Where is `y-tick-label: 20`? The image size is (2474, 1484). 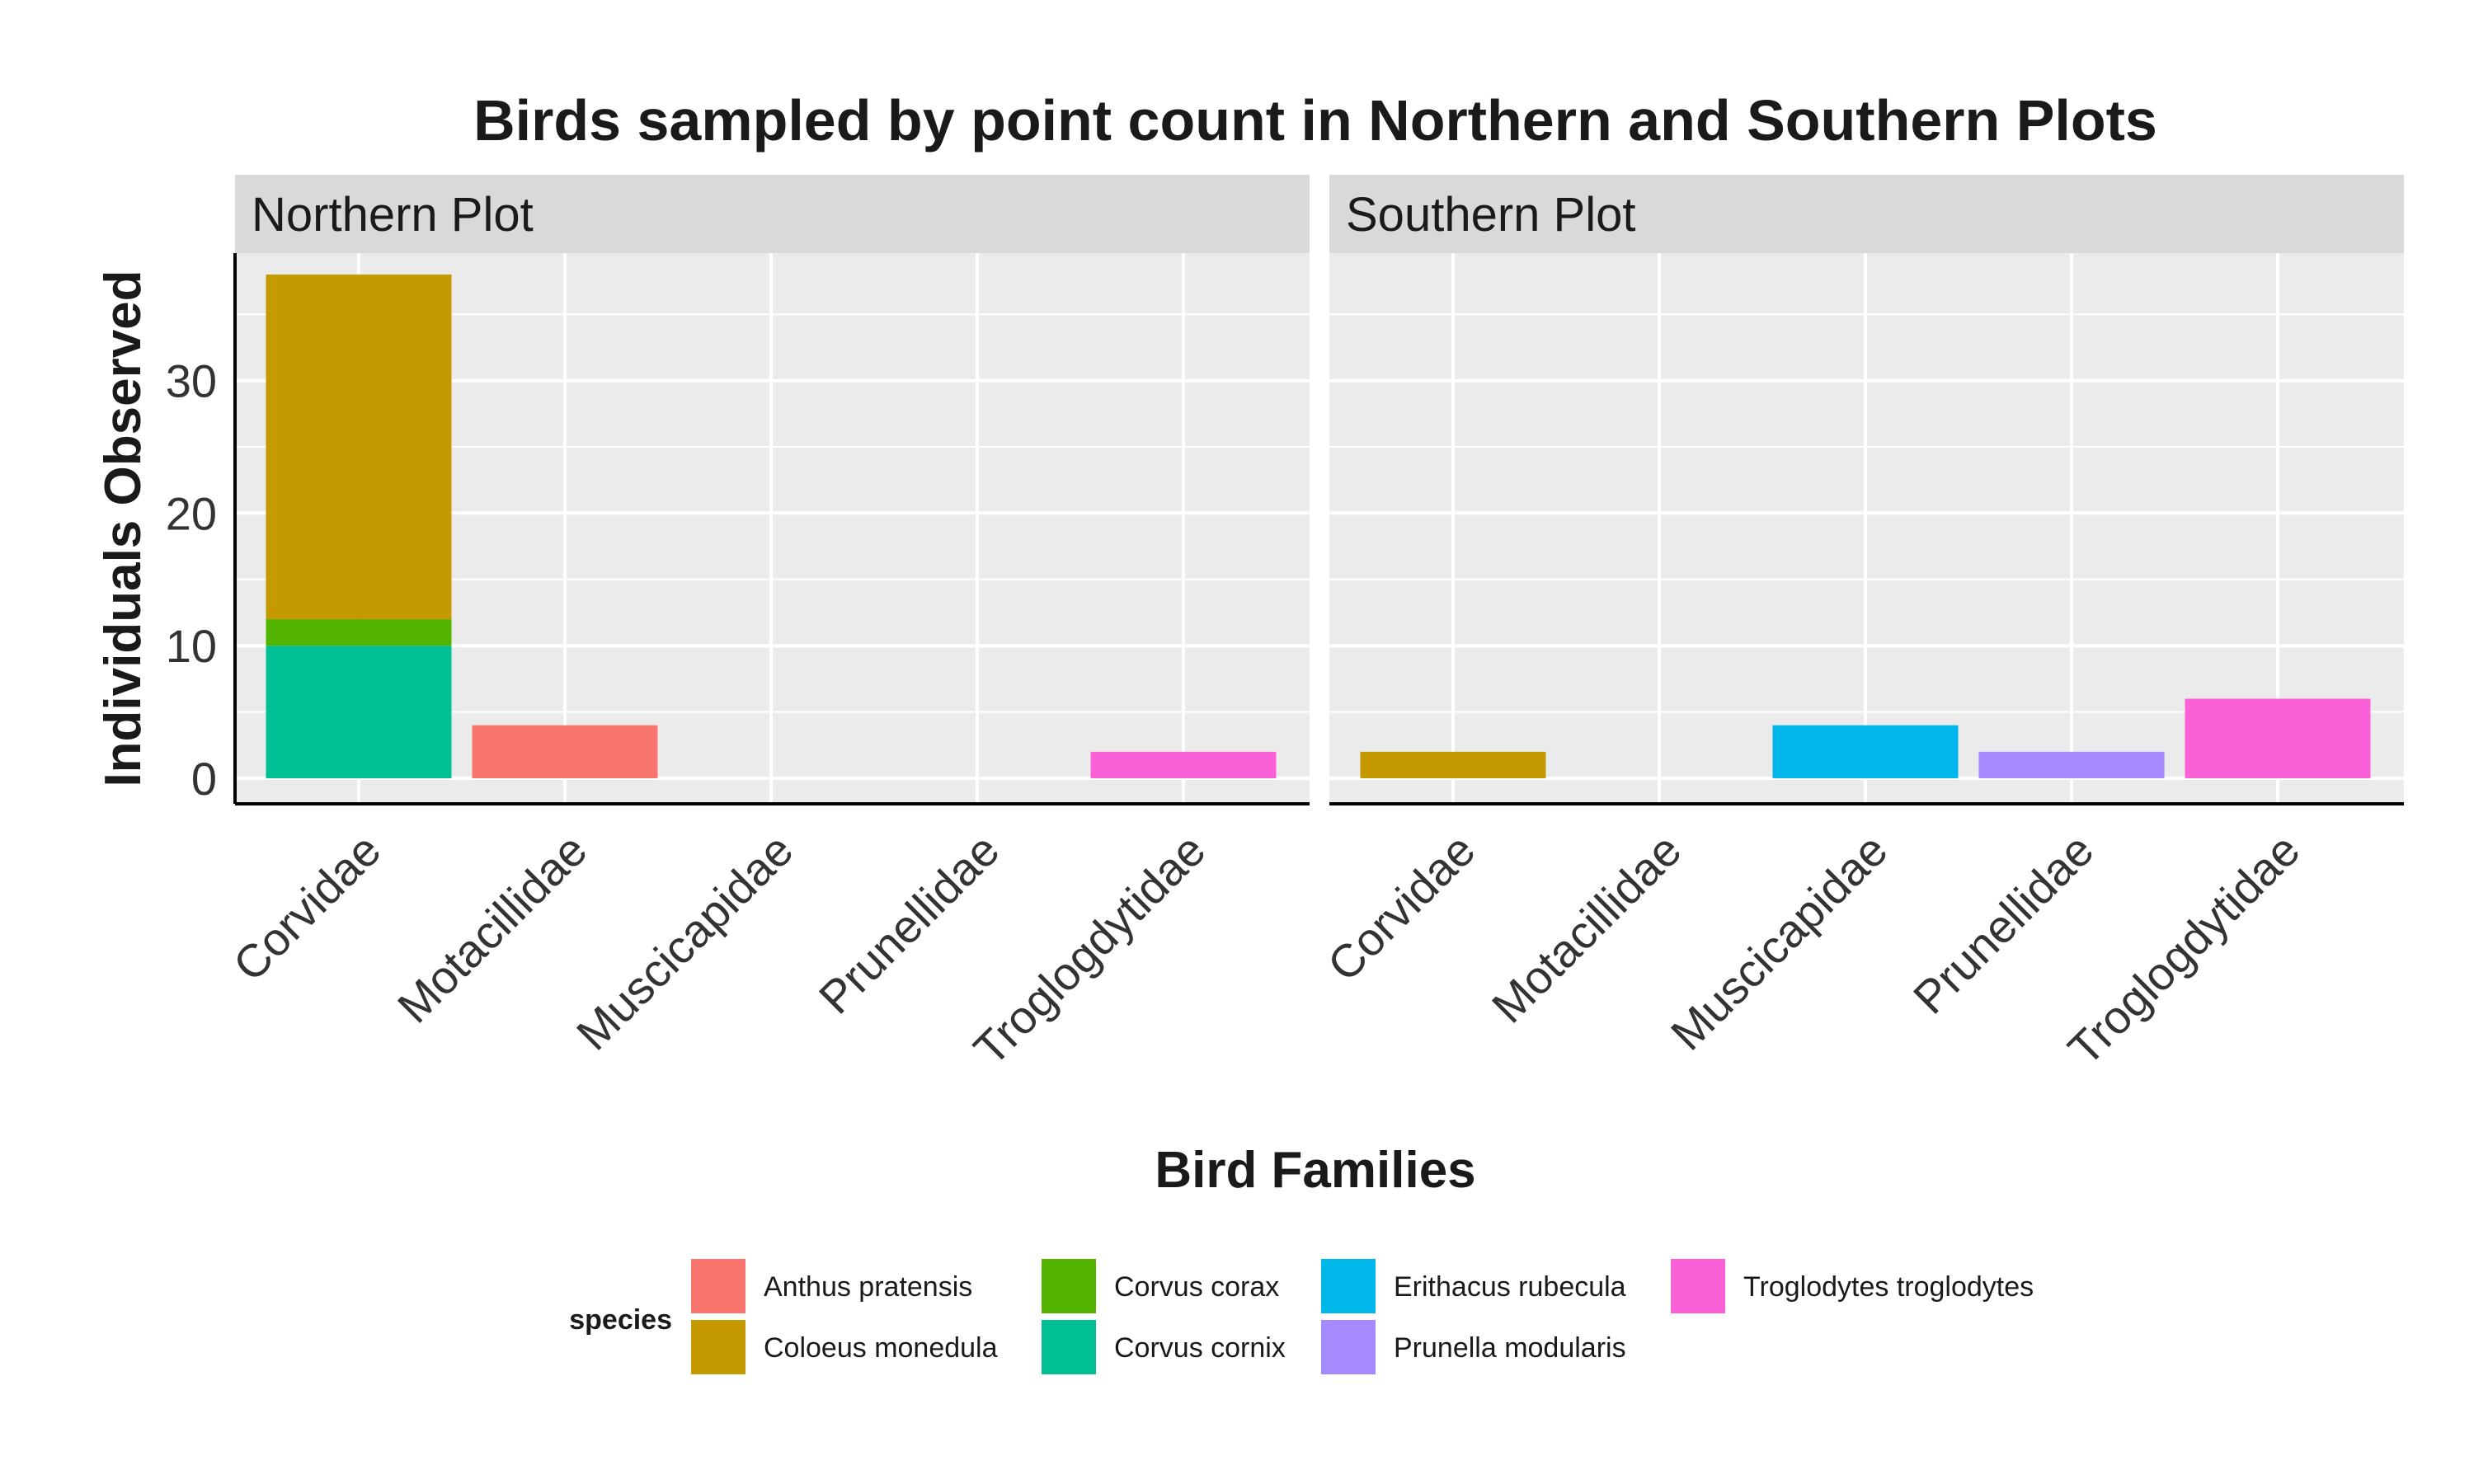
y-tick-label: 20 is located at coordinates (191, 513).